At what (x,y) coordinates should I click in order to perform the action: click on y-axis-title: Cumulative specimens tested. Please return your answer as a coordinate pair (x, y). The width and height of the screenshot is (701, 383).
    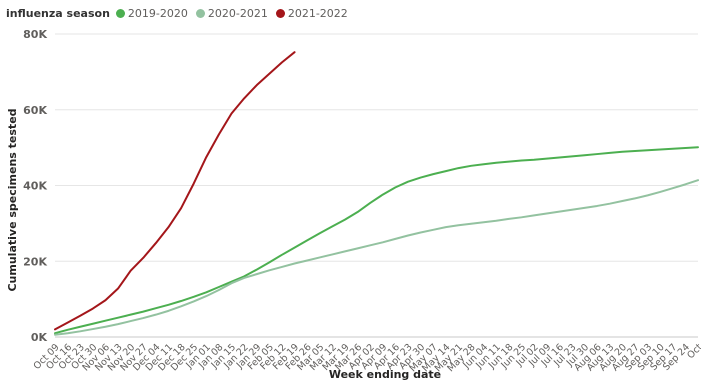
    Looking at the image, I should click on (12, 199).